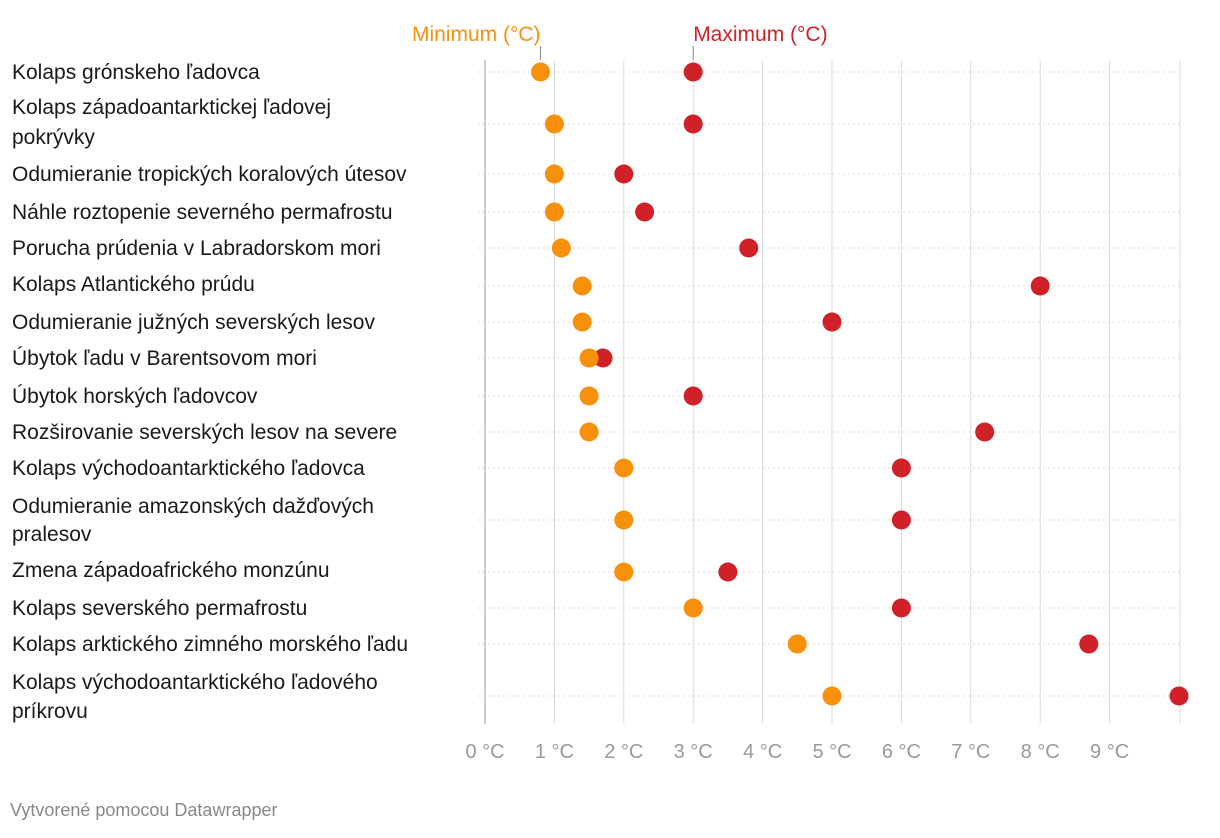 This screenshot has height=838, width=1220. I want to click on row-label: Rozširovanie severských lesov na severe, so click(204, 432).